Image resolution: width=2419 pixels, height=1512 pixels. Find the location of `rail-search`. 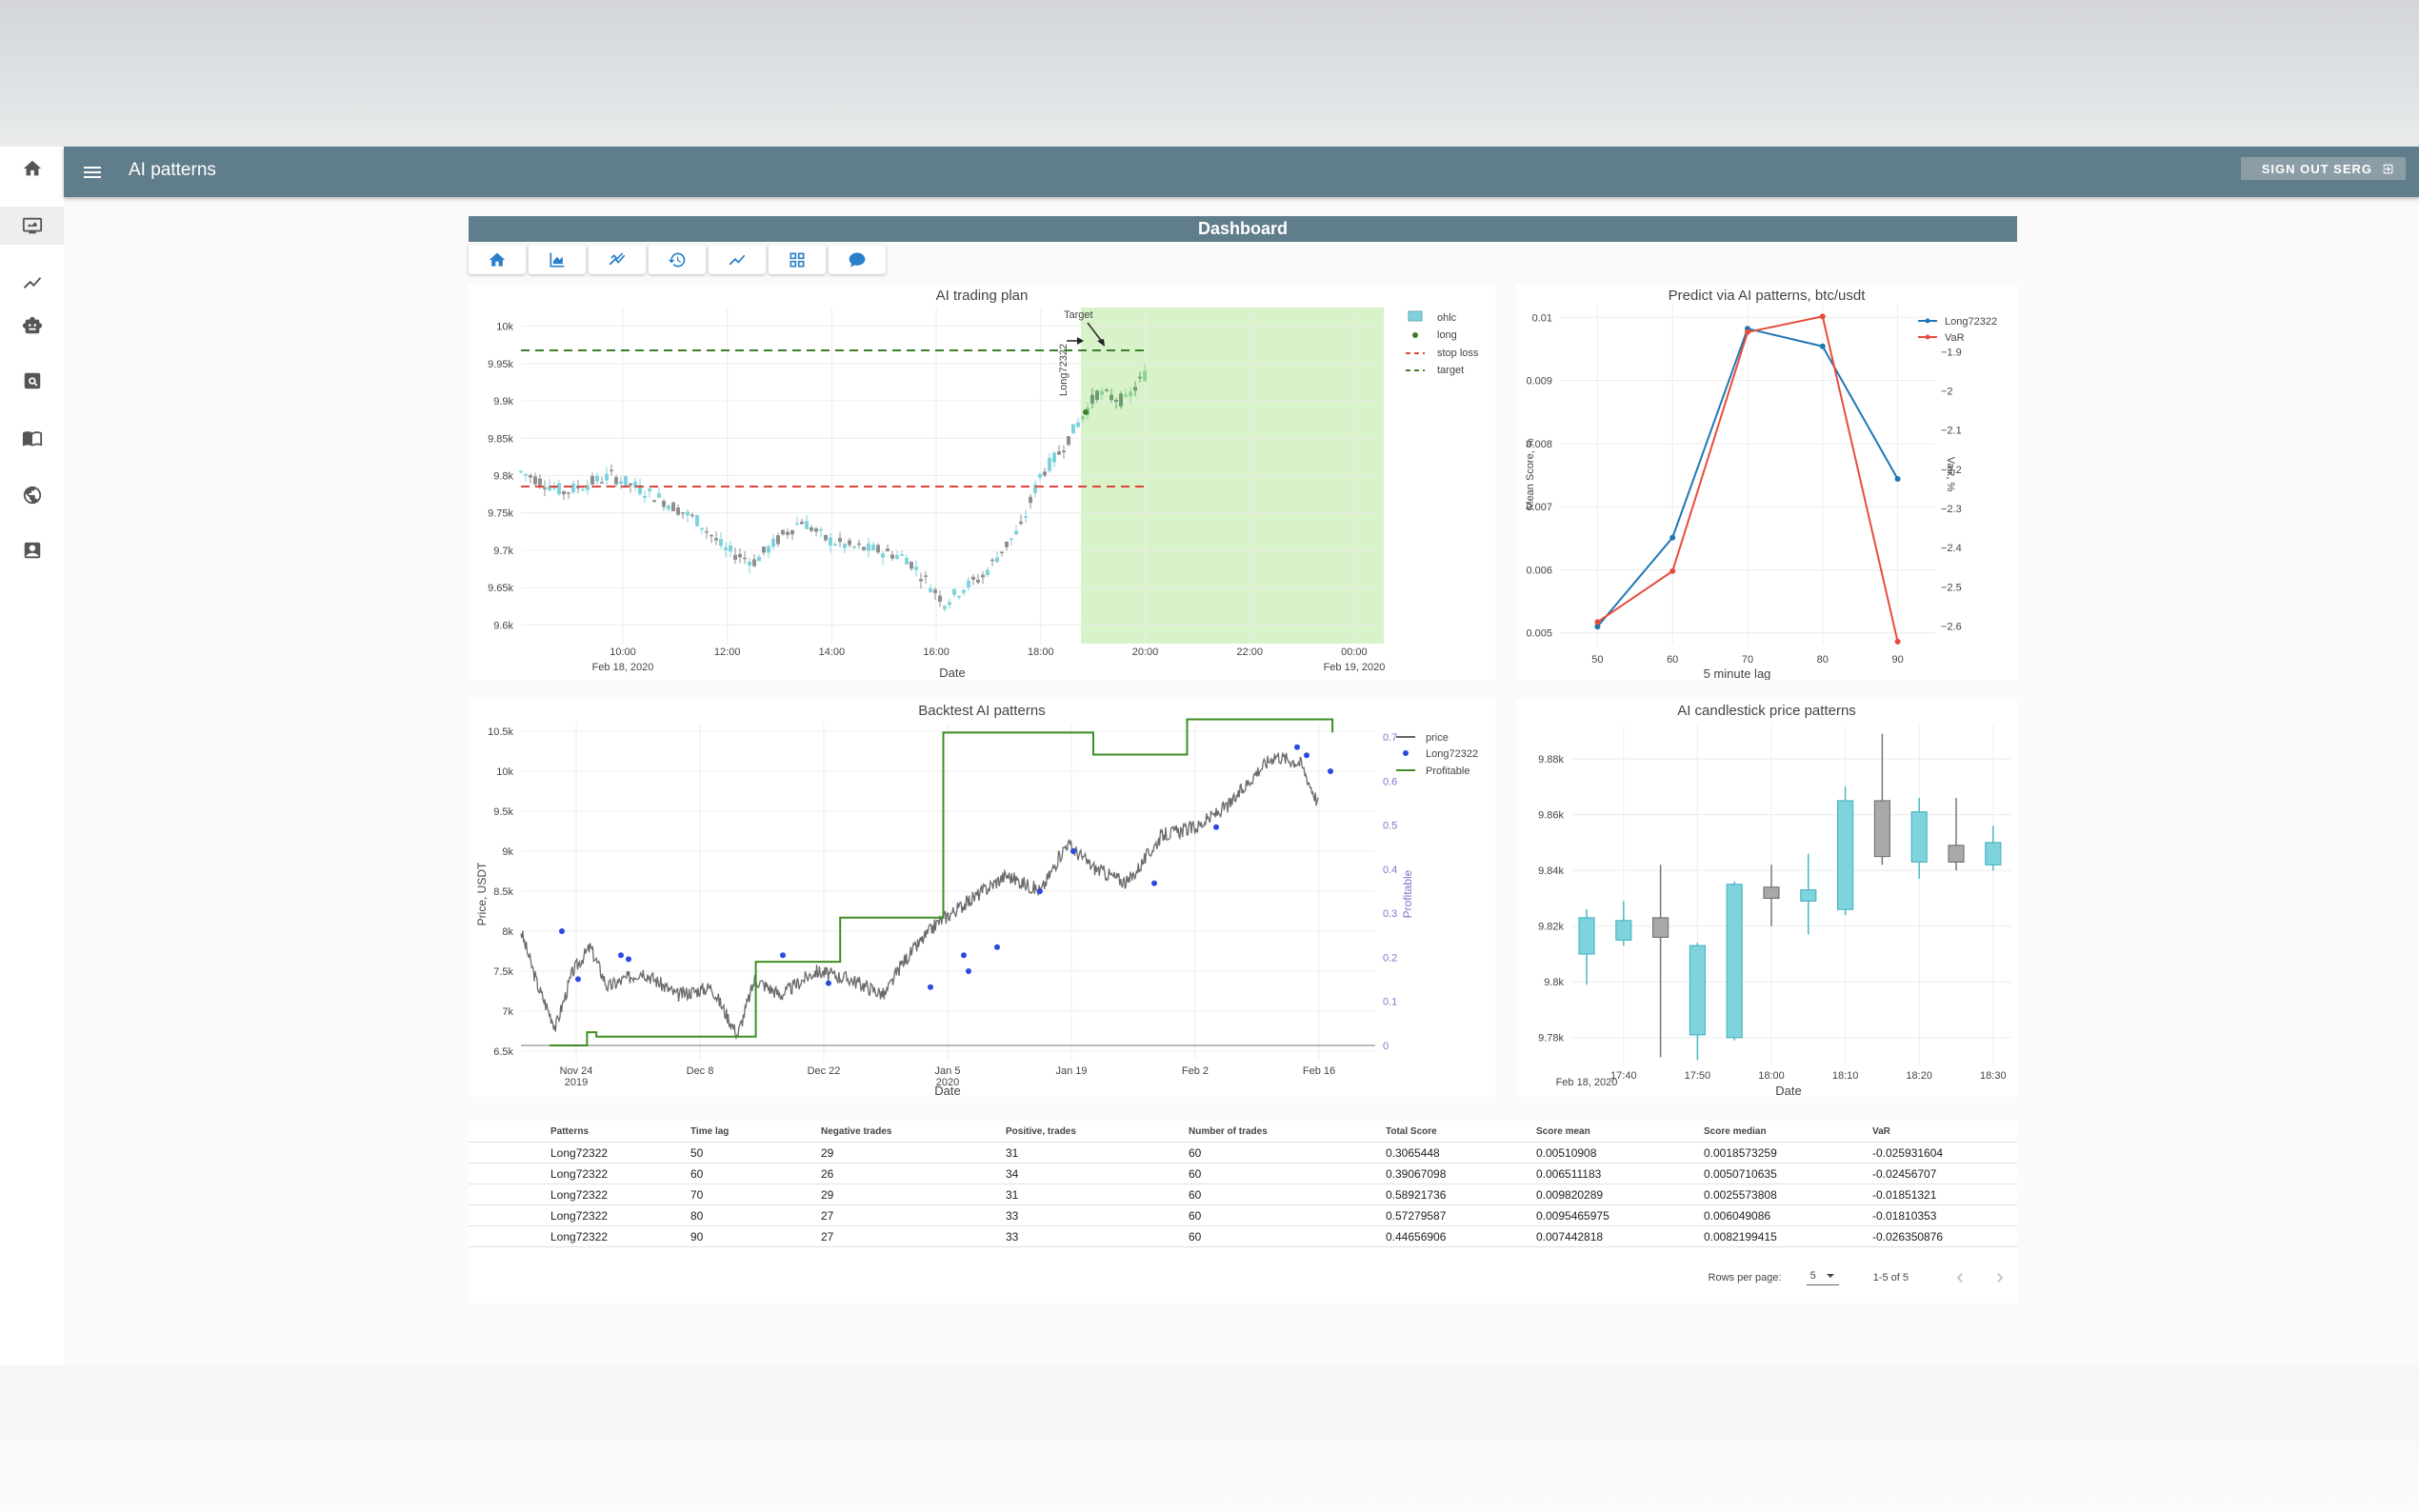

rail-search is located at coordinates (32, 381).